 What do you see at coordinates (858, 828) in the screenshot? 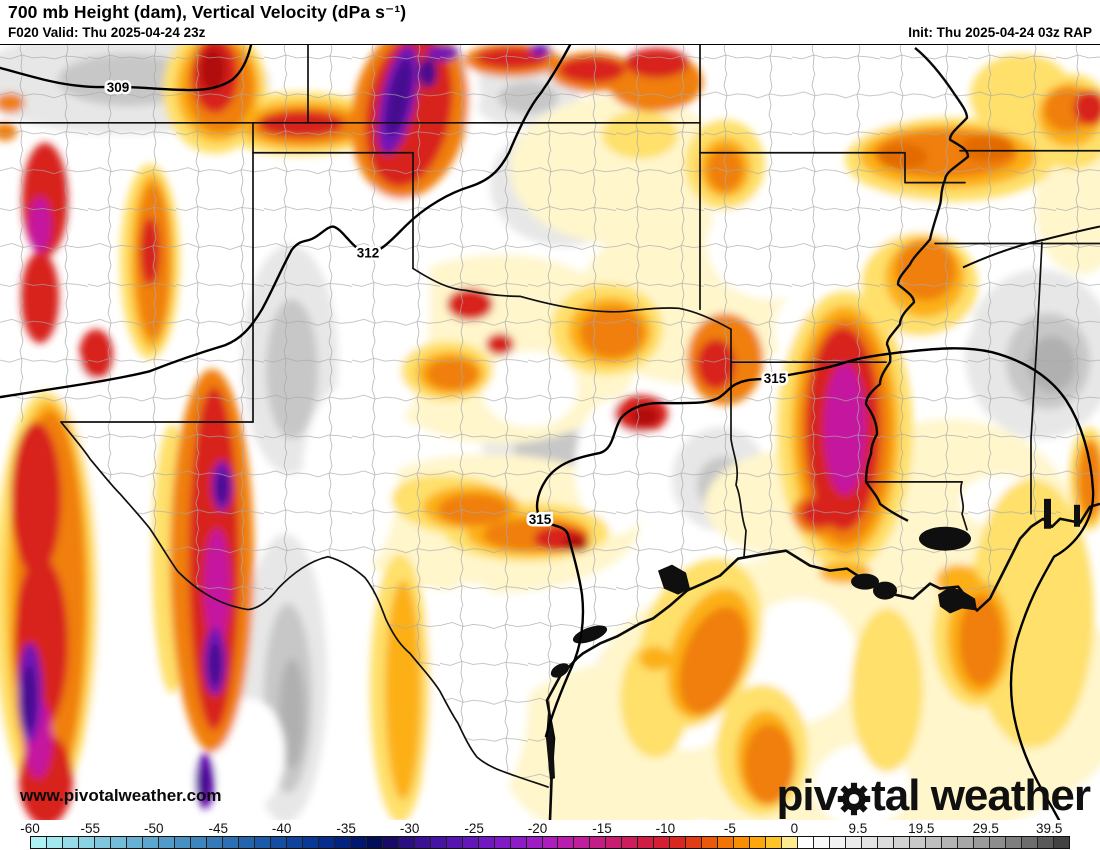
I see `colorbar-tick: 9.5` at bounding box center [858, 828].